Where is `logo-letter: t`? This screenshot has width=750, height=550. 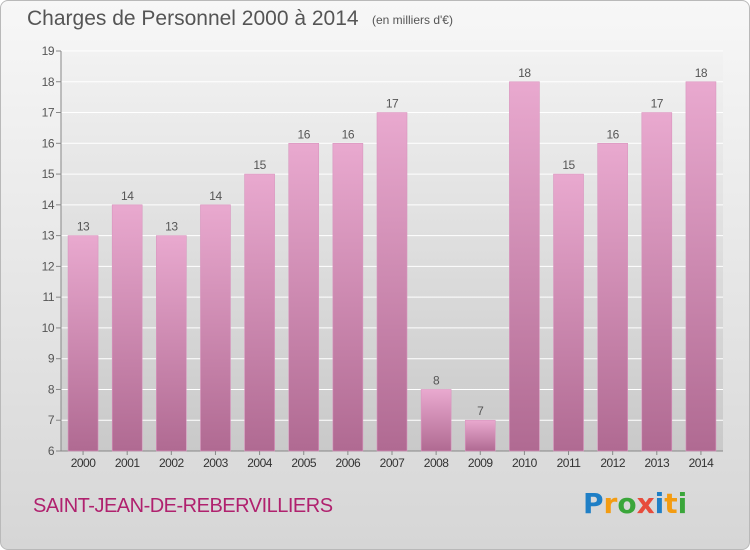 logo-letter: t is located at coordinates (671, 503).